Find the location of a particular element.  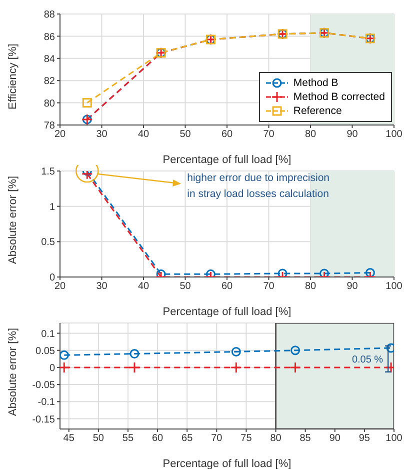

y-axis-title: Efficiency [%] is located at coordinates (12, 77).